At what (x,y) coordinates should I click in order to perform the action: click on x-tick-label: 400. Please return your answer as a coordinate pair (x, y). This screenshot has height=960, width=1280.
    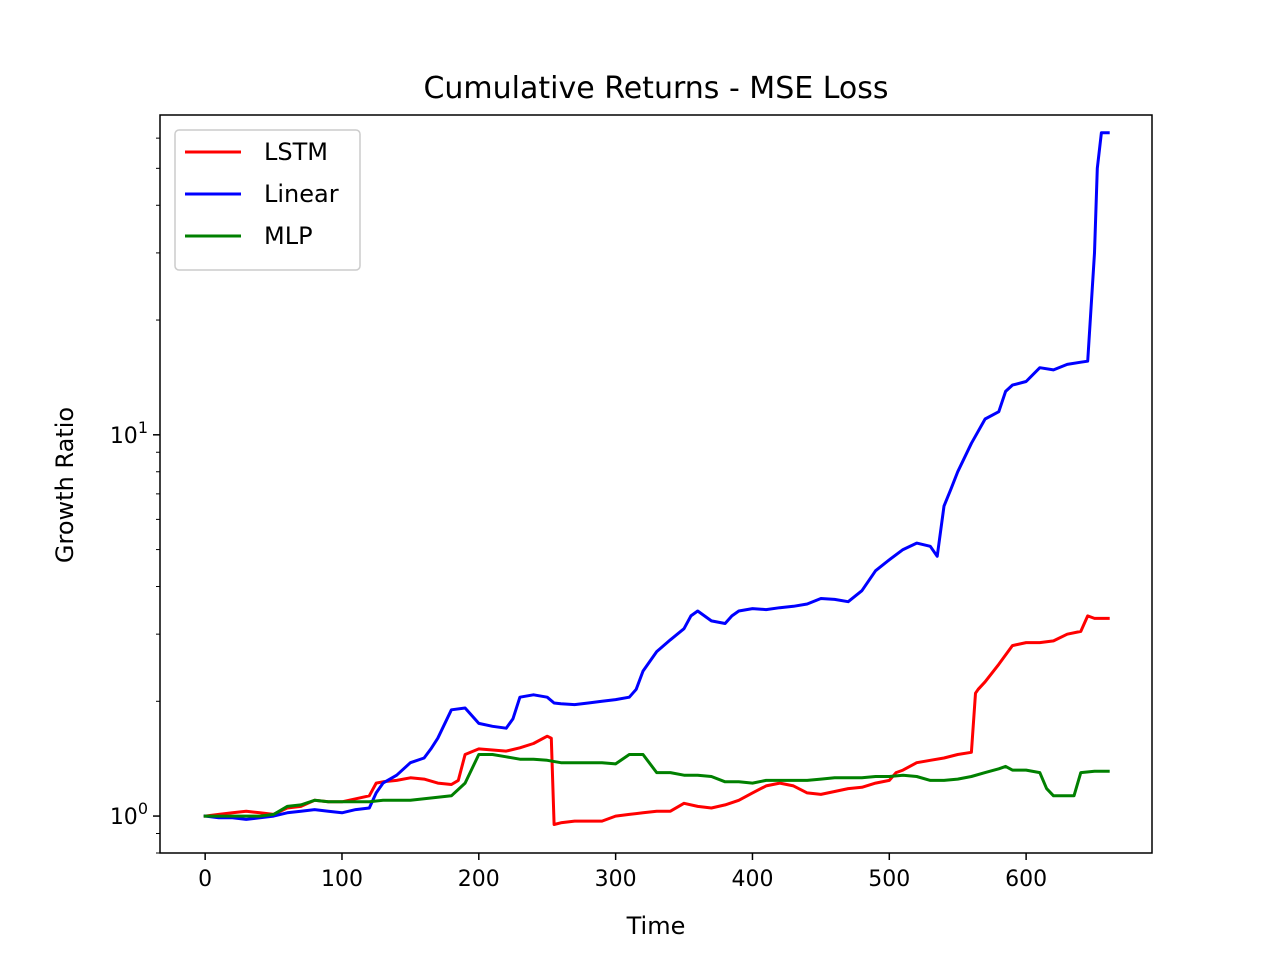
    Looking at the image, I should click on (752, 879).